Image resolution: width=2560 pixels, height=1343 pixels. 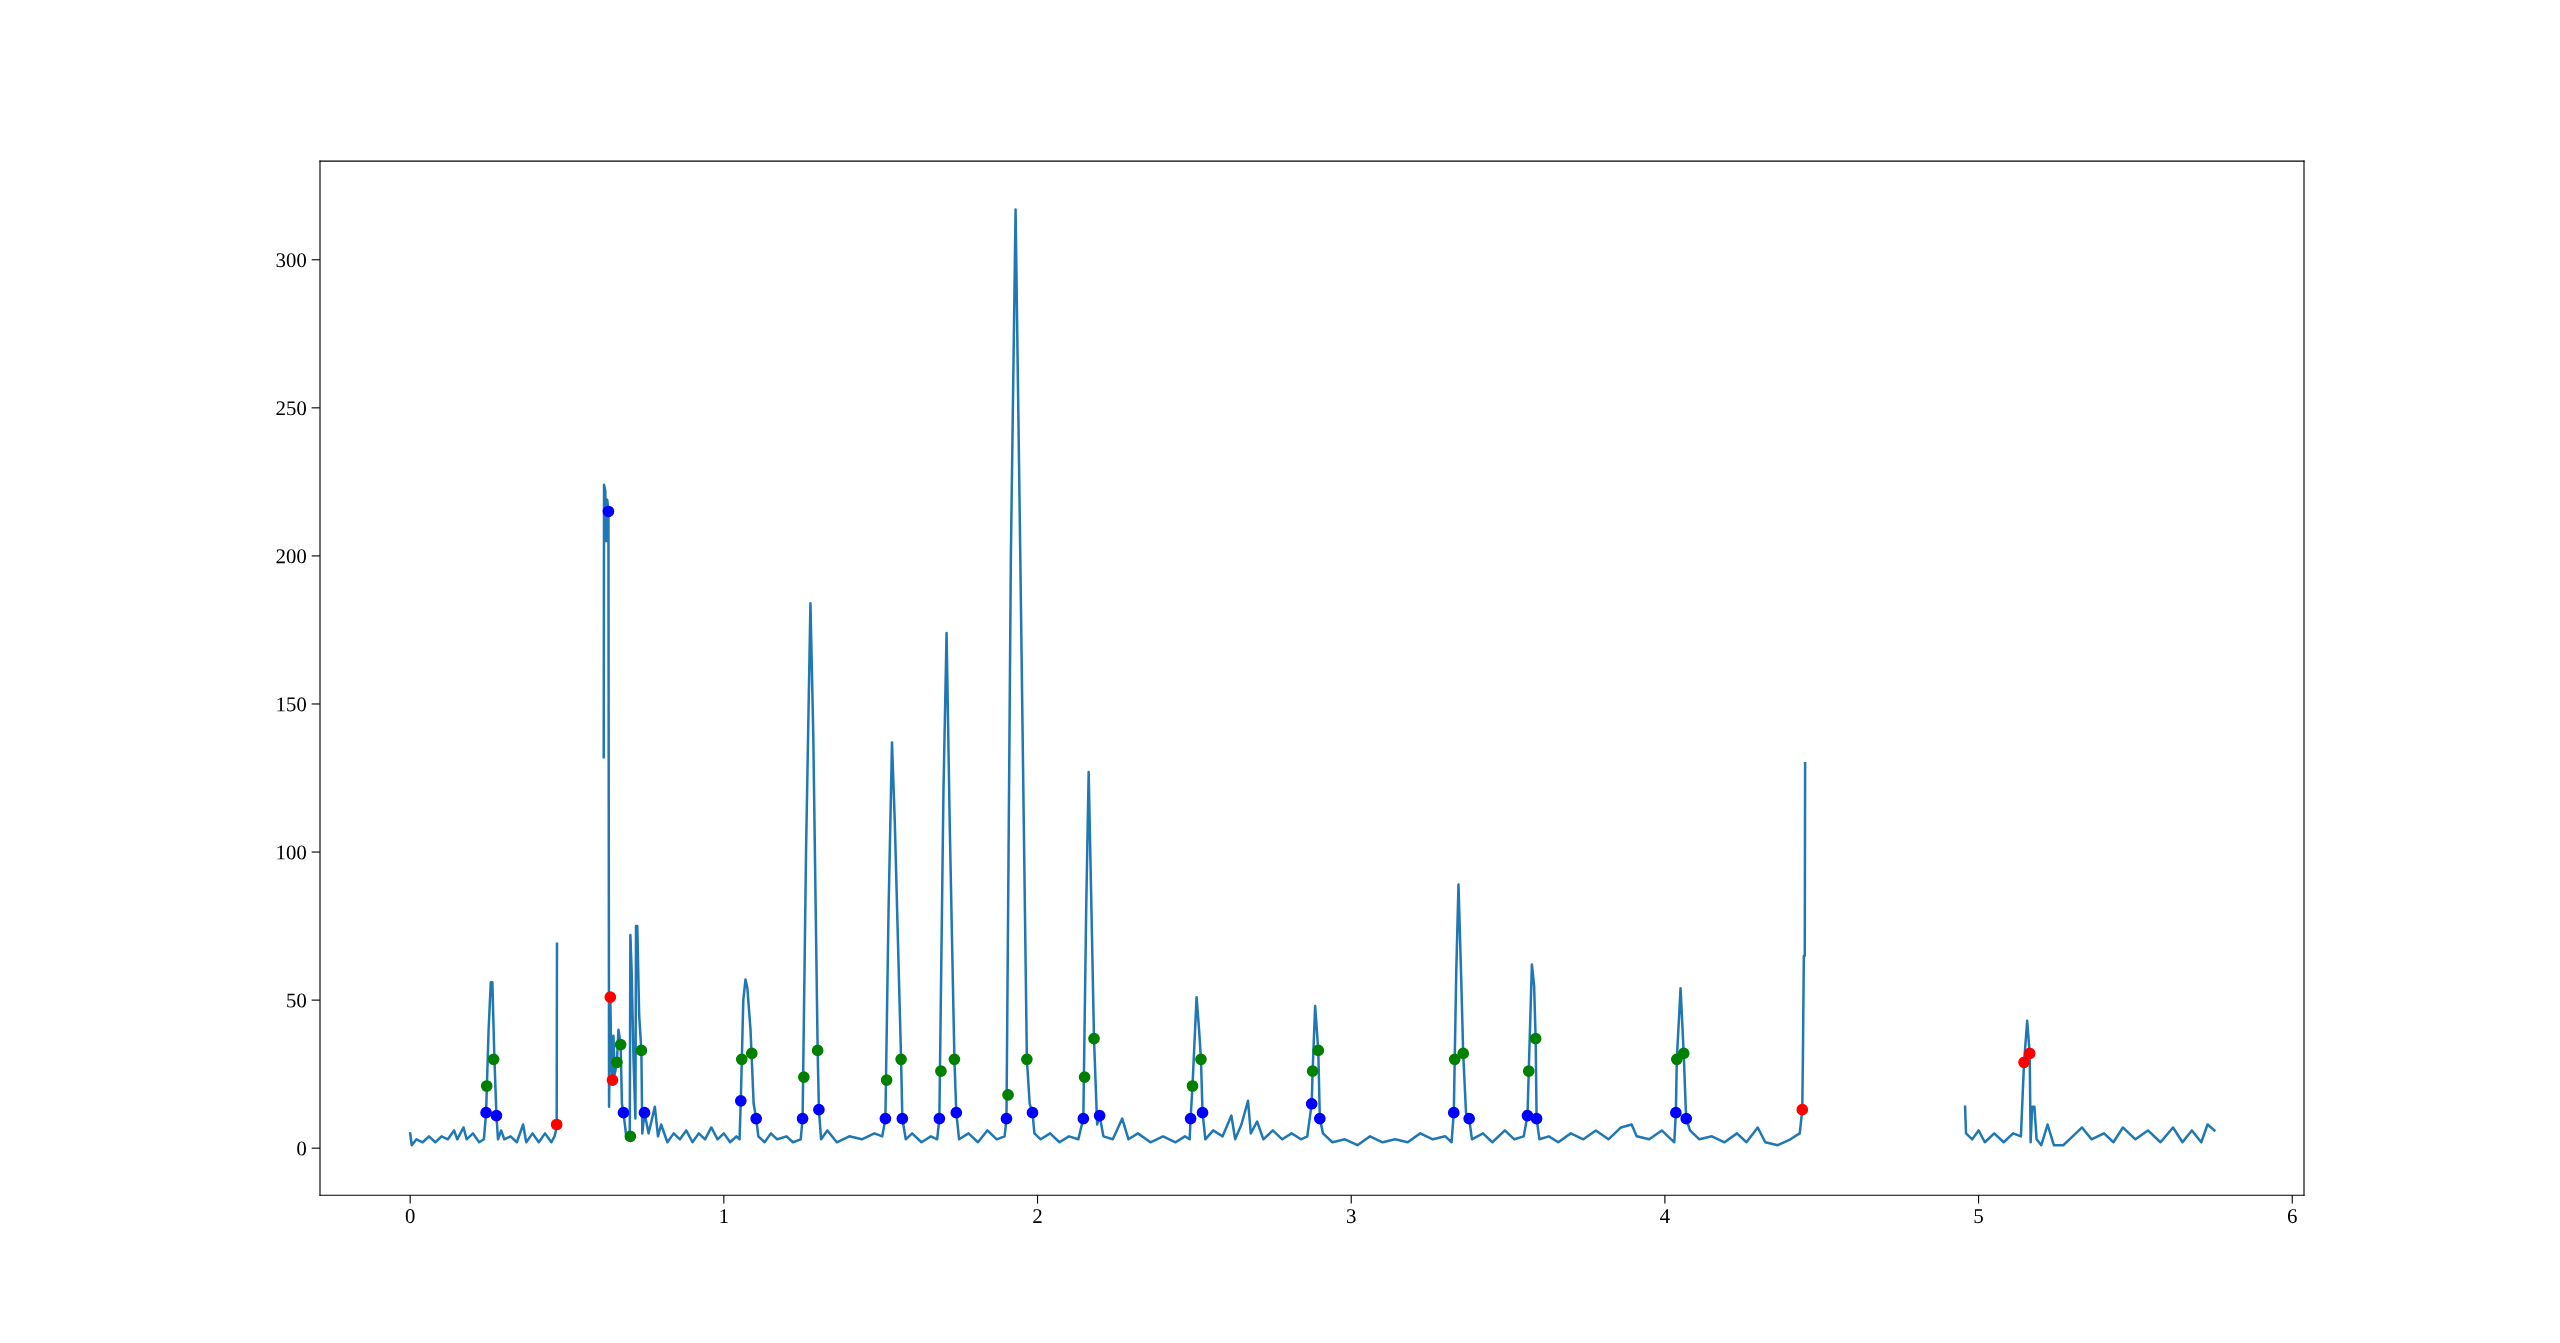 What do you see at coordinates (297, 1000) in the screenshot?
I see `y-tick-label: 50` at bounding box center [297, 1000].